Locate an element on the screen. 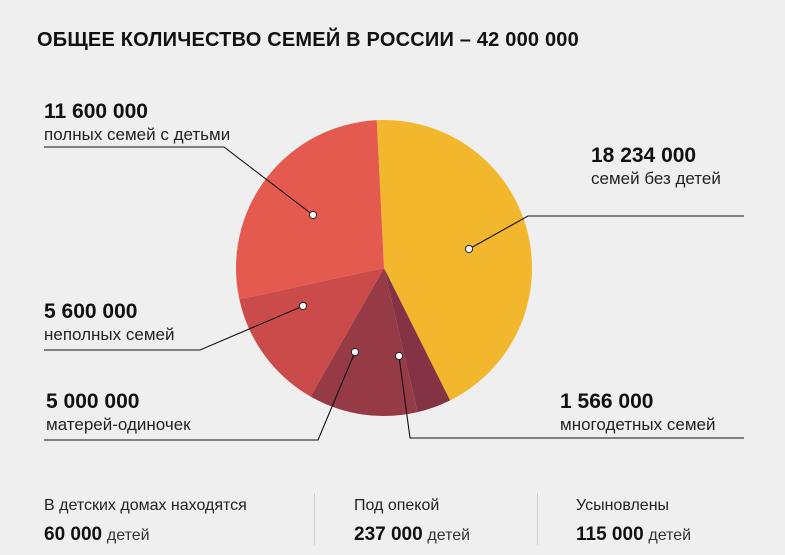  stat-value: 237 000 is located at coordinates (388, 534).